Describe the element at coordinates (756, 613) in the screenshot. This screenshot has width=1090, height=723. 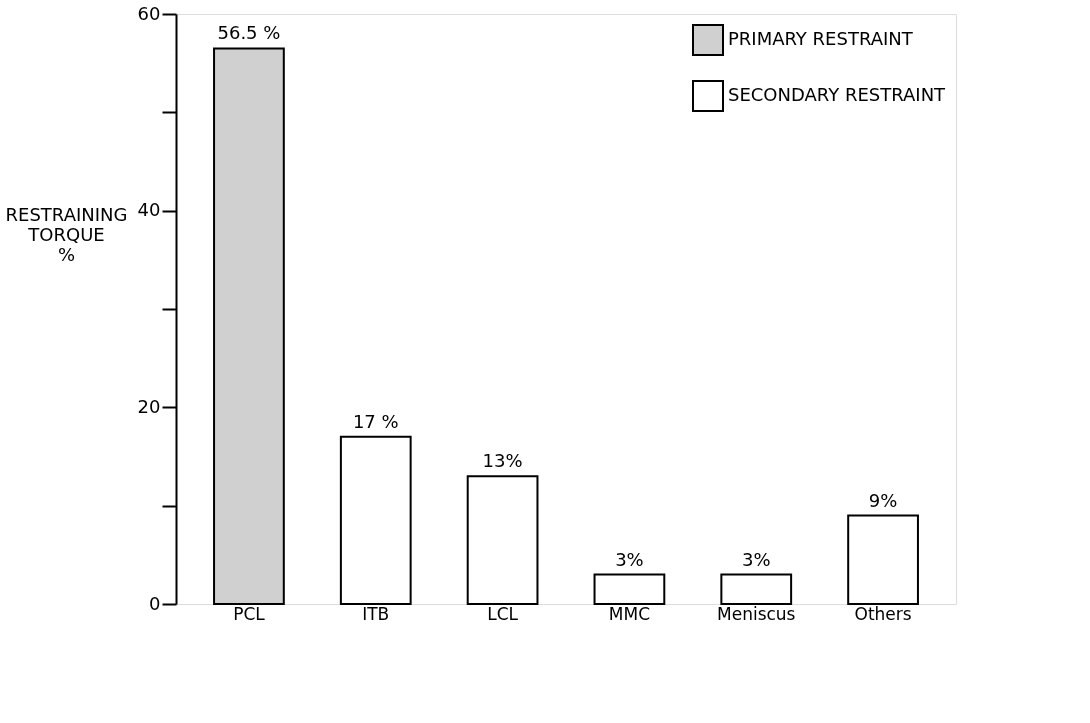
I see `x-tick-label: Meniscus` at that location.